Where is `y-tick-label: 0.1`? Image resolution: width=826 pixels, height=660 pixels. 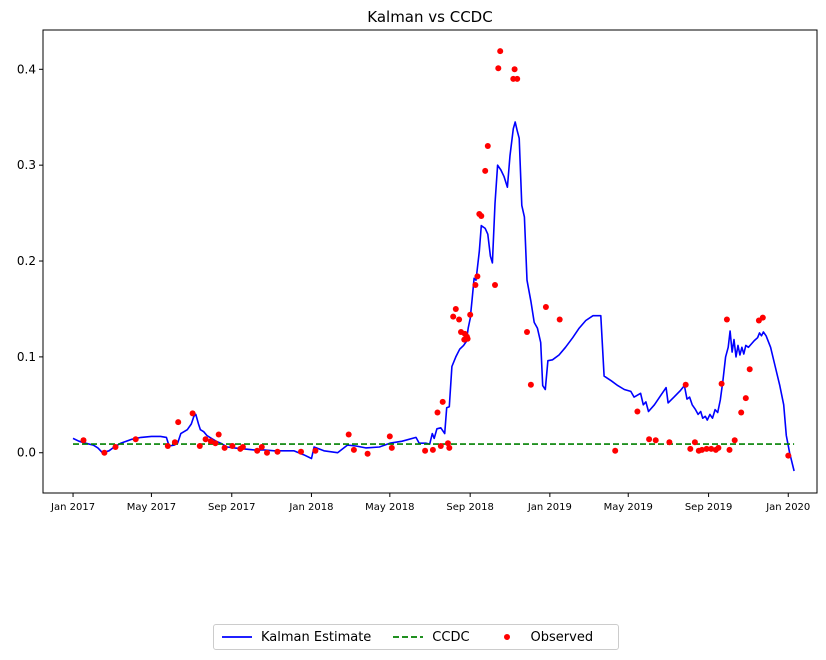
y-tick-label: 0.1 is located at coordinates (26, 357).